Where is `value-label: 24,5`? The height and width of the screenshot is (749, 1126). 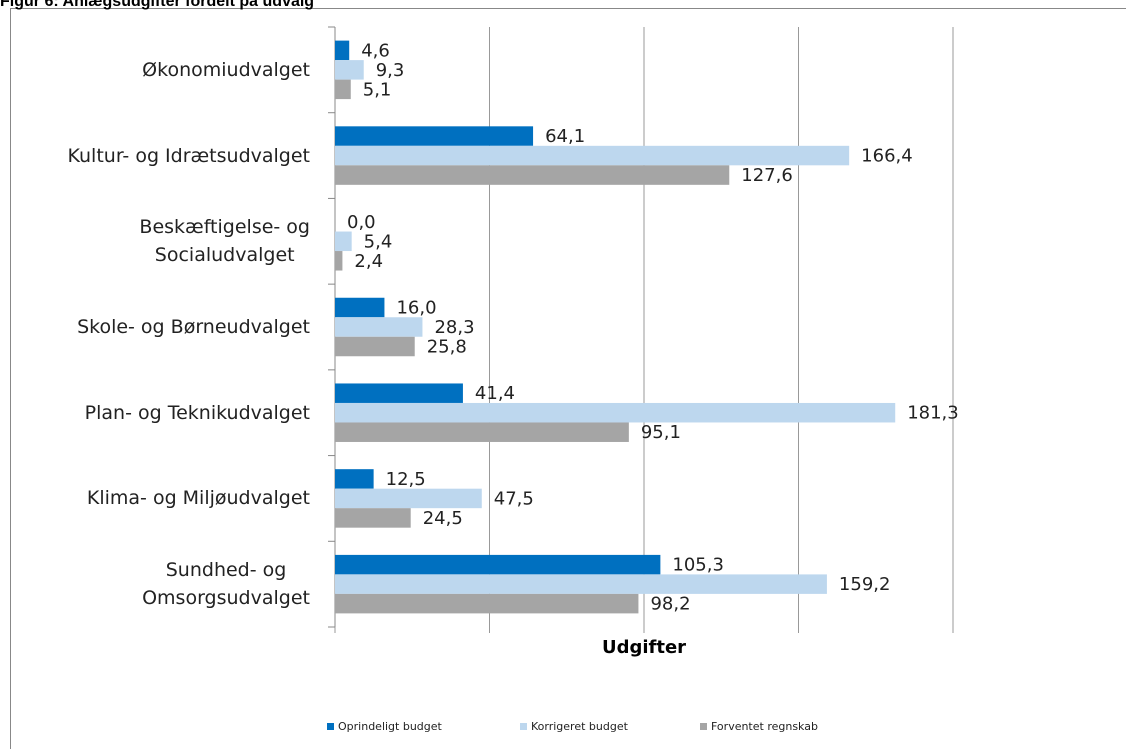
value-label: 24,5 is located at coordinates (443, 518).